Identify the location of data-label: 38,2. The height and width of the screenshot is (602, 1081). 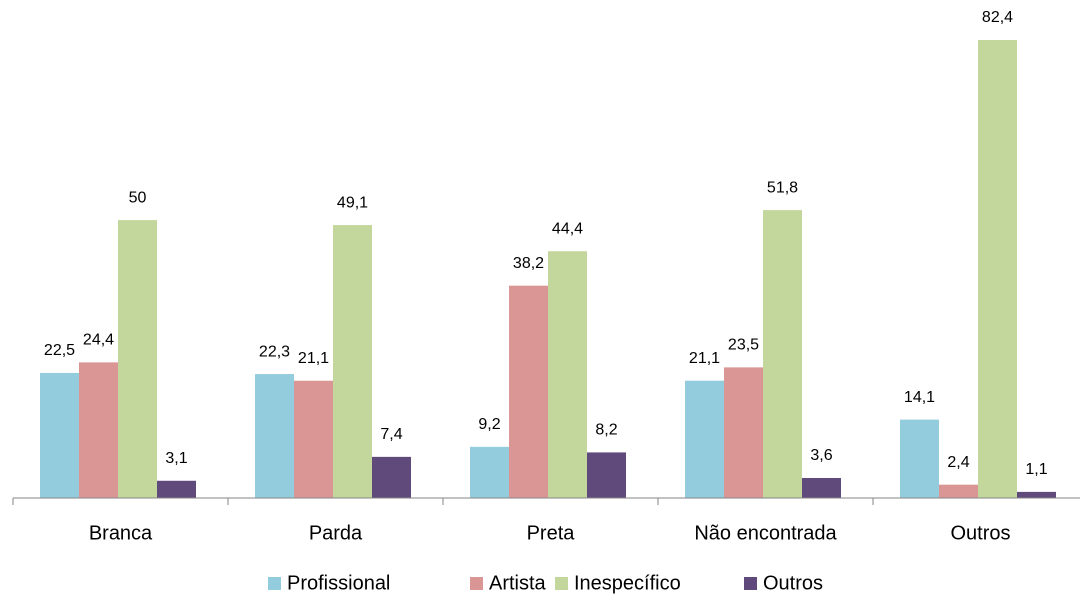
(528, 263).